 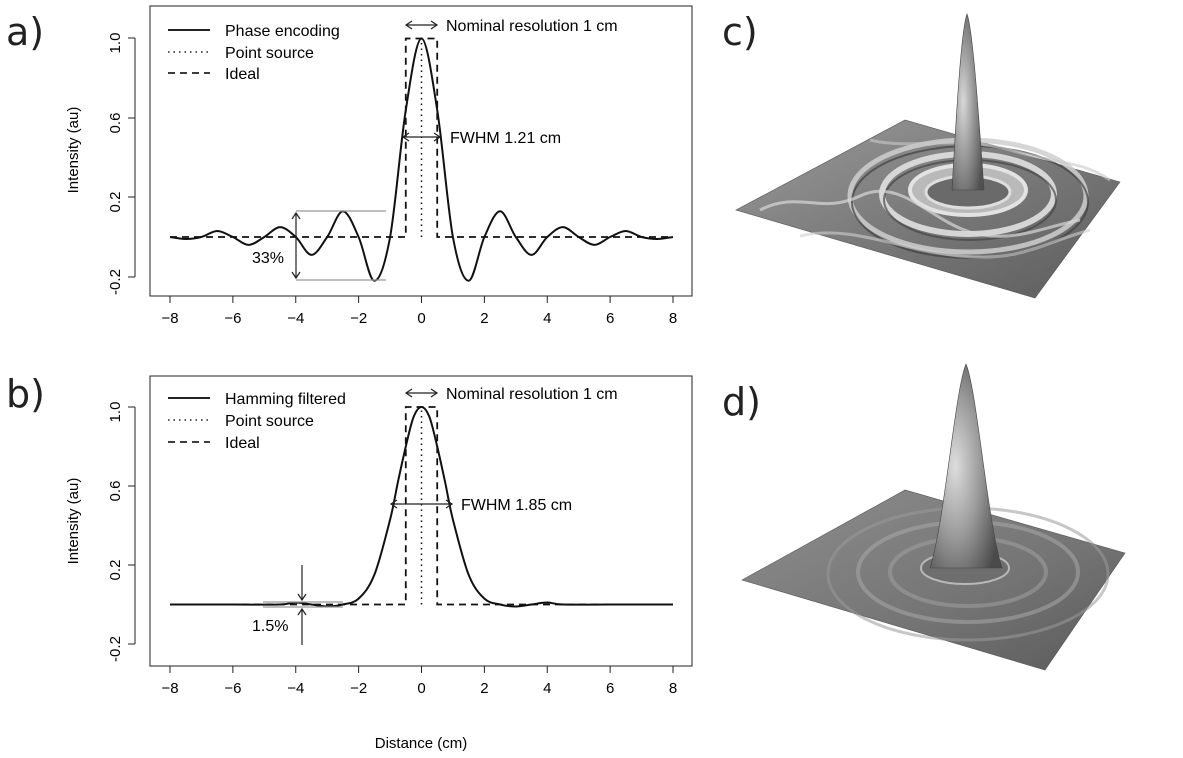 I want to click on ripple-label: 1.5%, so click(x=270, y=626).